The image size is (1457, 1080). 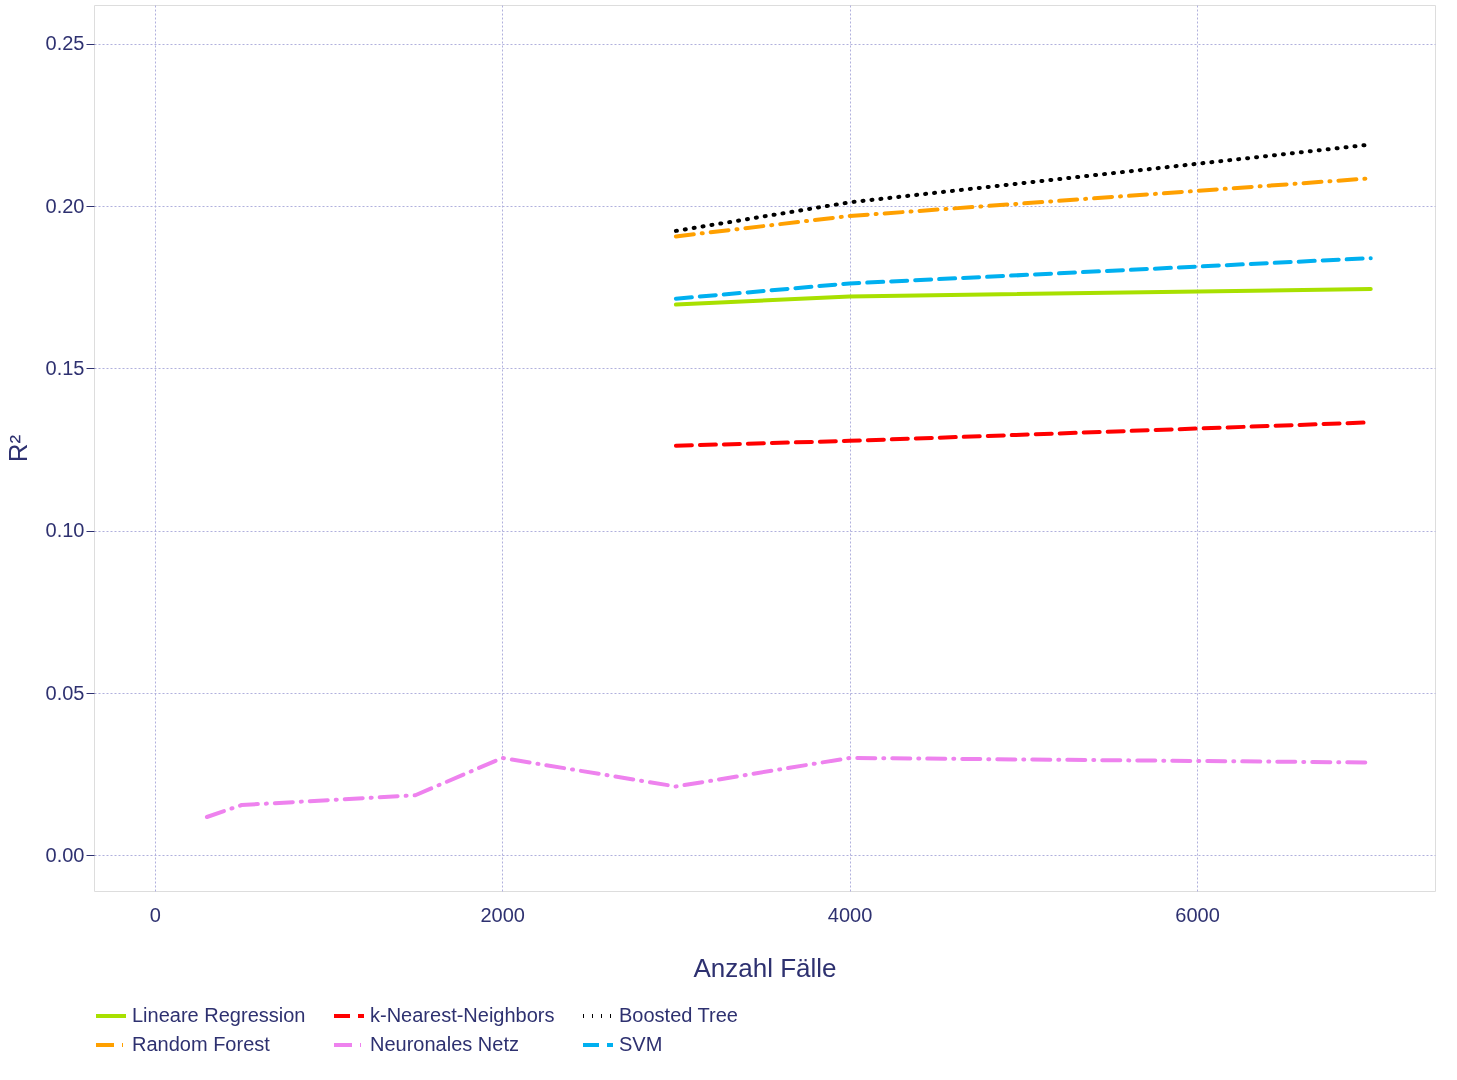 I want to click on legend-label: Random Forest, so click(x=201, y=1044).